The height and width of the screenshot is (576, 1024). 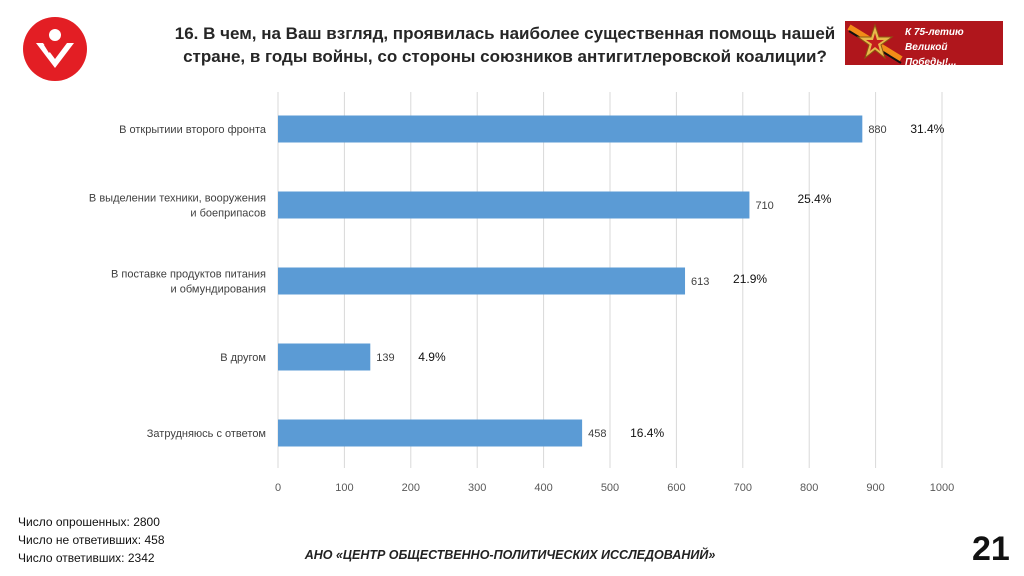 I want to click on x-tick-label: 300, so click(x=477, y=488).